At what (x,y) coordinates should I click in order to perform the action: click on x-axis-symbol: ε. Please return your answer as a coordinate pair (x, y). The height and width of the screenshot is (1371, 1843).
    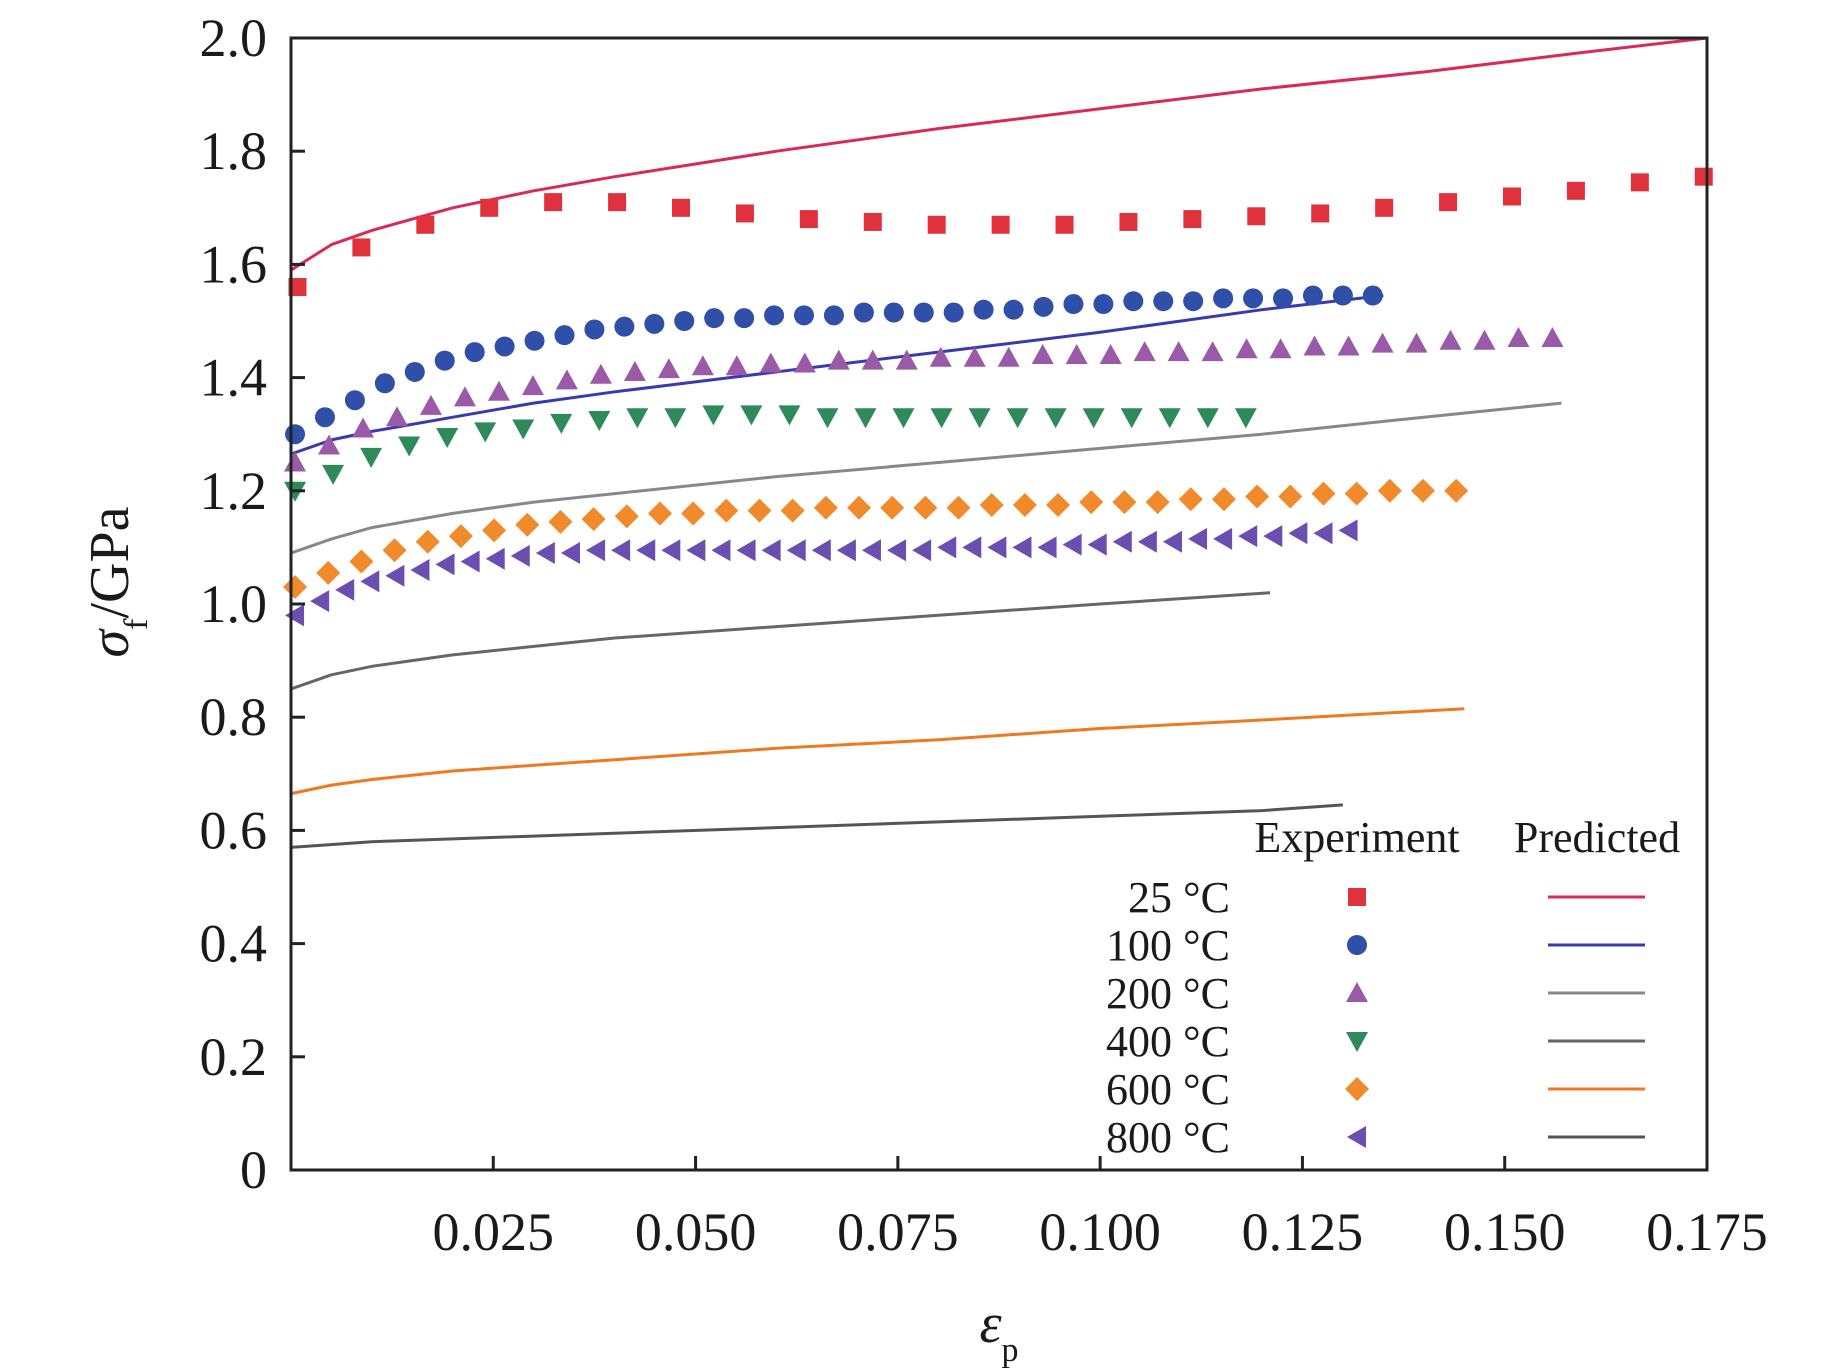
    Looking at the image, I should click on (990, 1324).